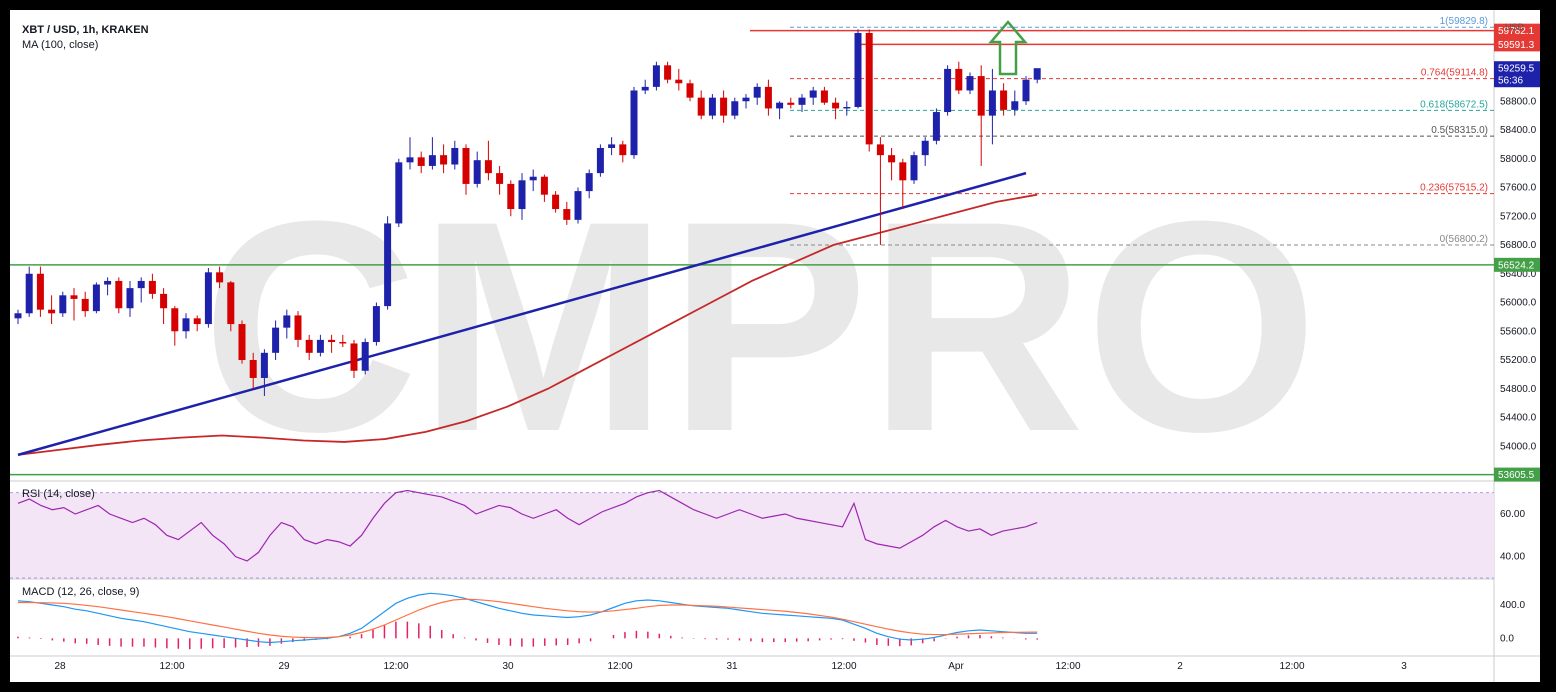  I want to click on price-tick-label: 56400.0, so click(1518, 274).